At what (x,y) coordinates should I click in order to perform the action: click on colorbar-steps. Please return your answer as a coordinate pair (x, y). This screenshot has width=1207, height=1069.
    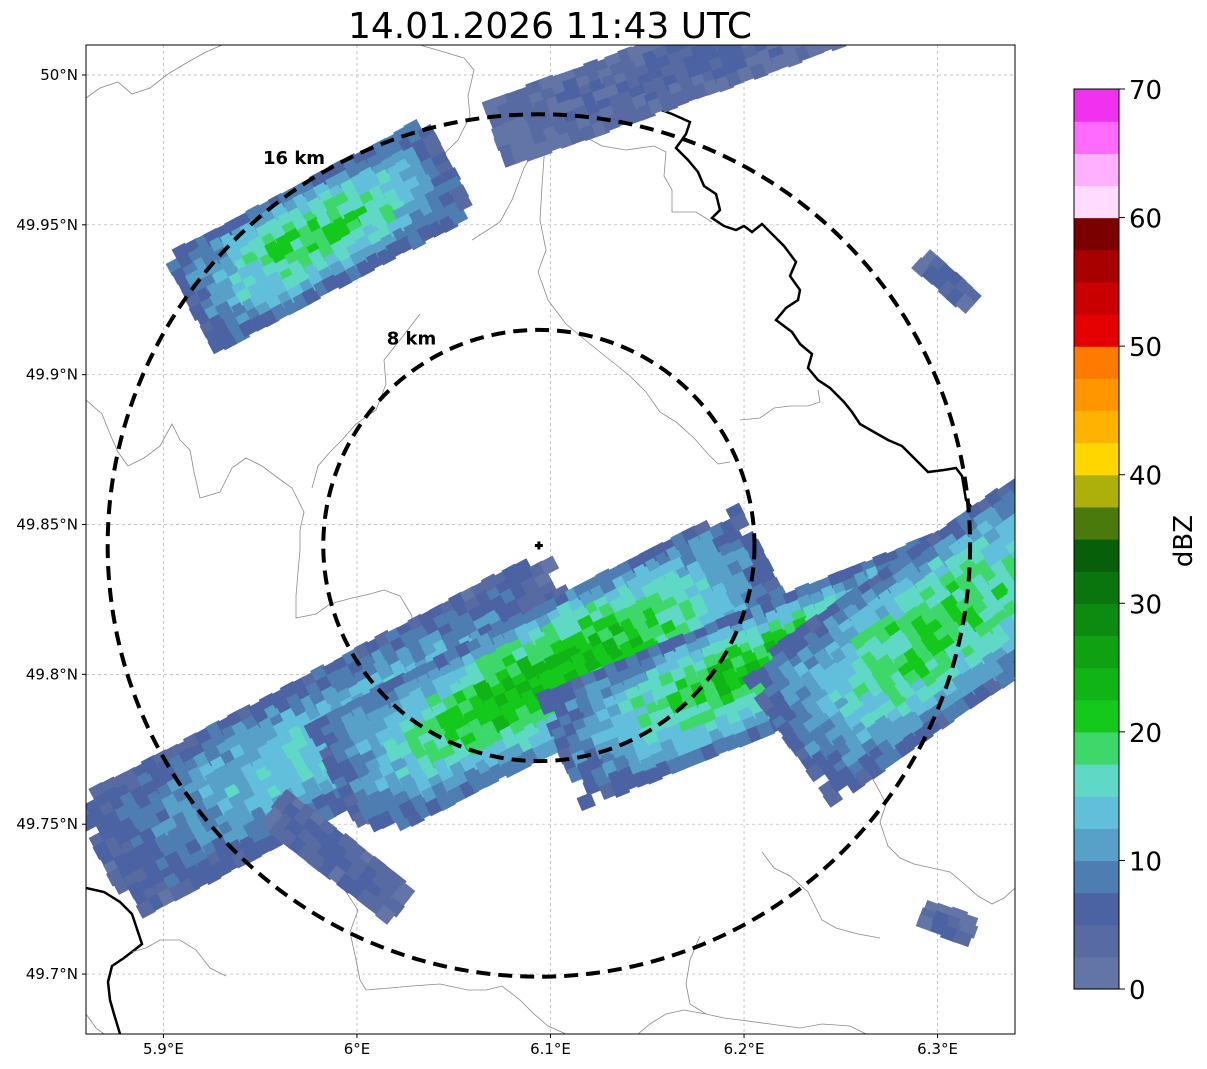
    Looking at the image, I should click on (1096, 539).